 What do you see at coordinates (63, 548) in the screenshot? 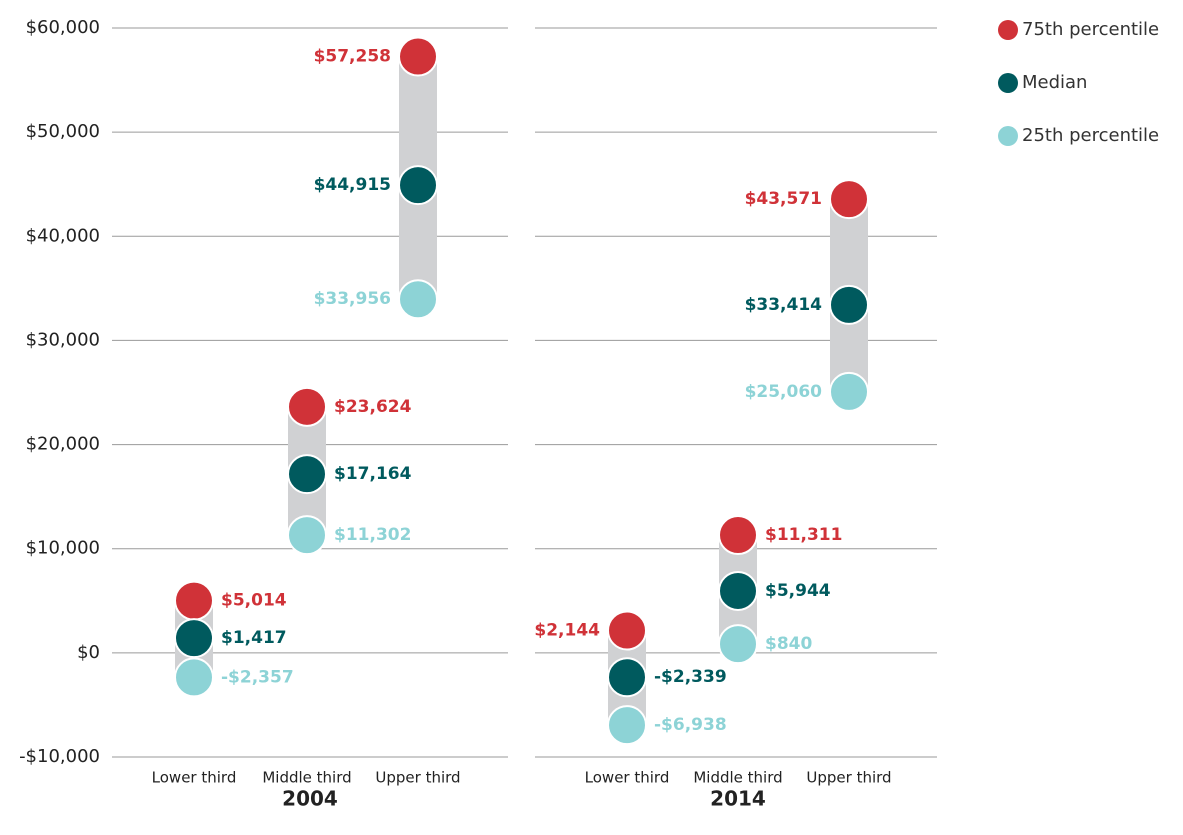
I see `y-tick-label: $10,000` at bounding box center [63, 548].